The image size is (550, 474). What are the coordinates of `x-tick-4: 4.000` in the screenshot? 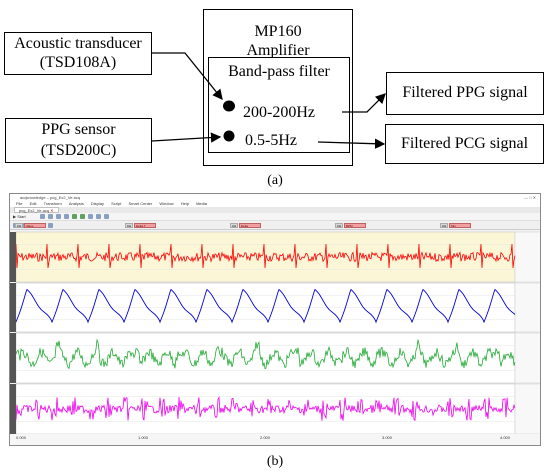 It's located at (505, 437).